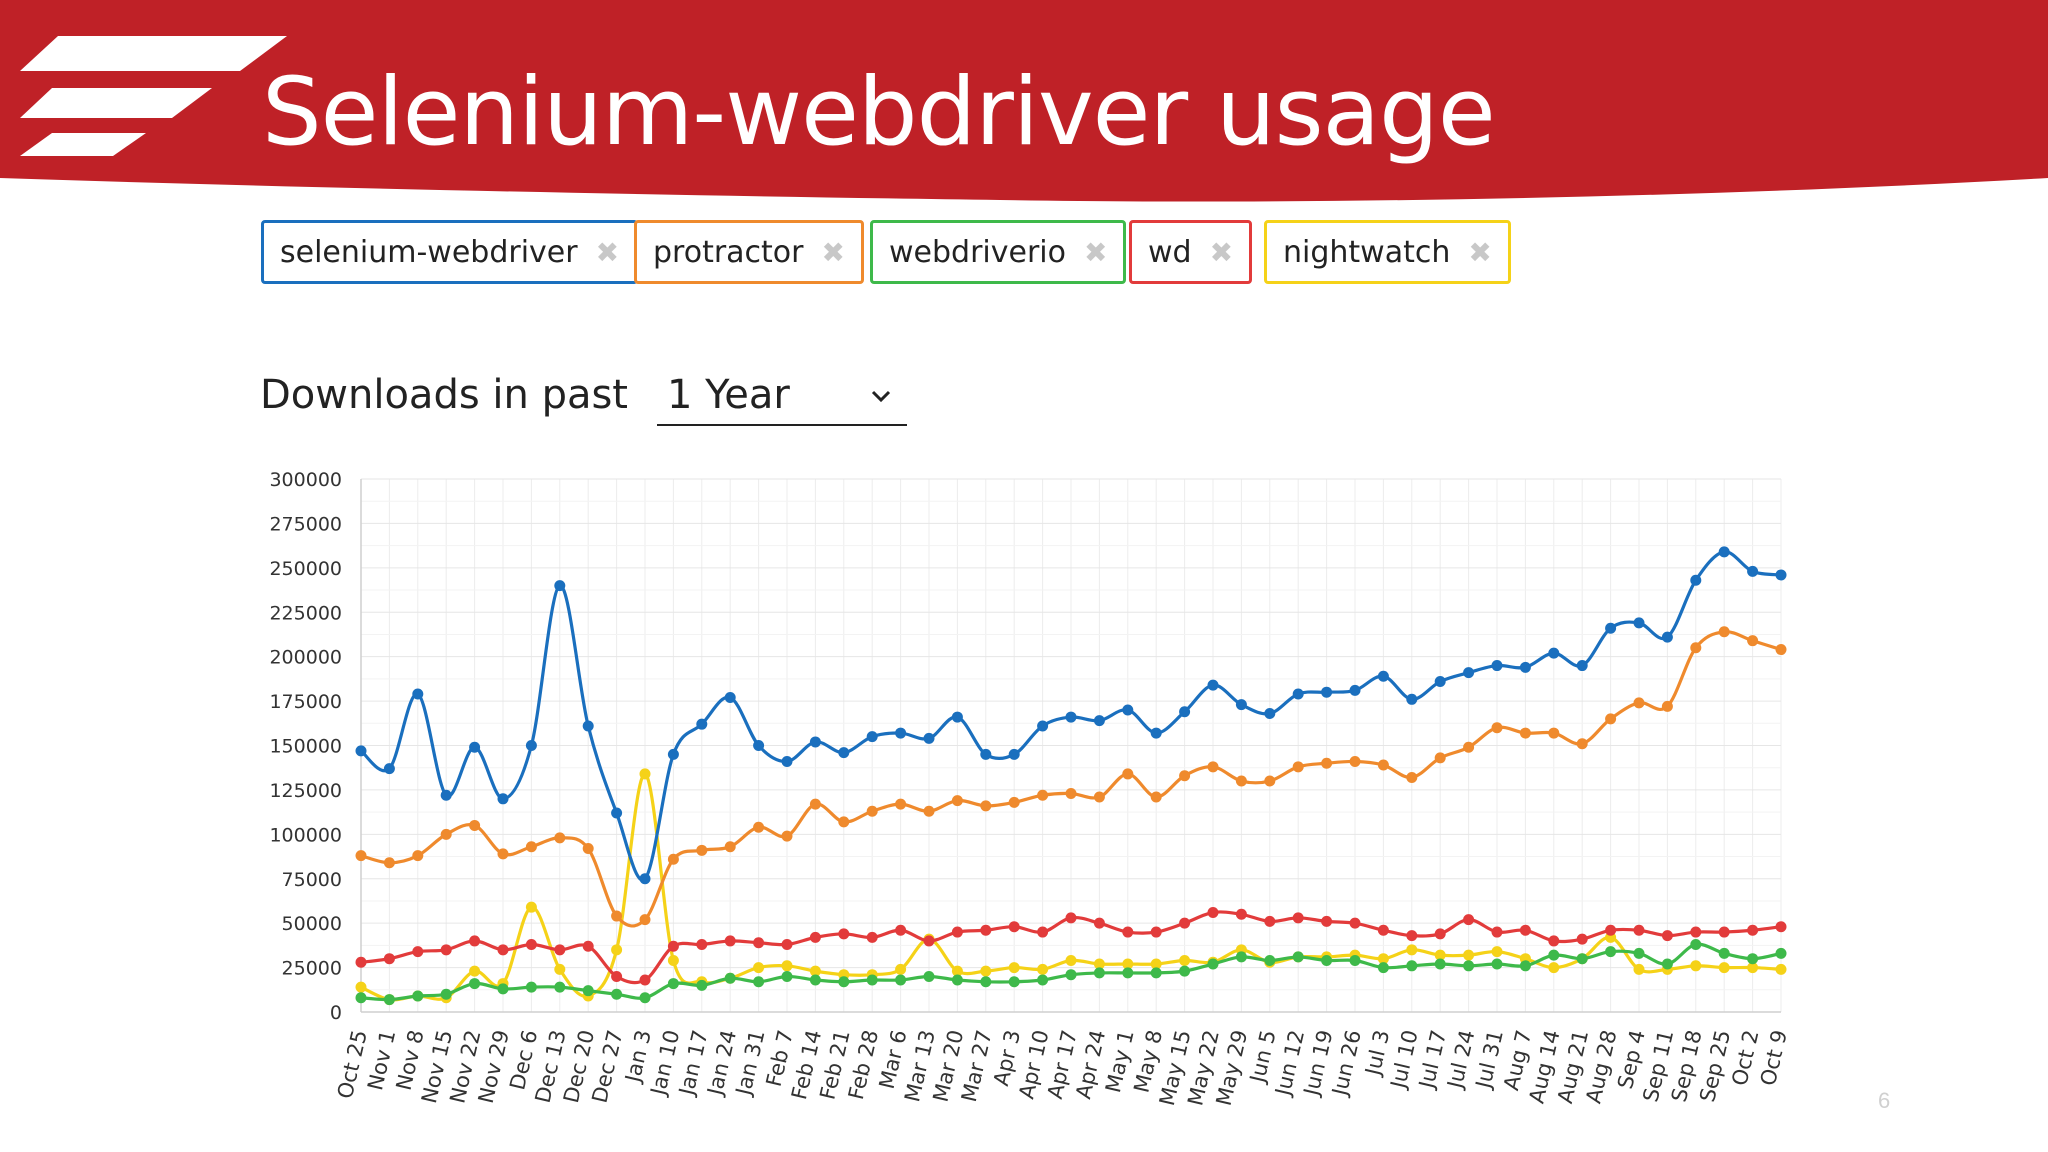 The height and width of the screenshot is (1152, 2048). I want to click on period-select: 1 Year, so click(782, 398).